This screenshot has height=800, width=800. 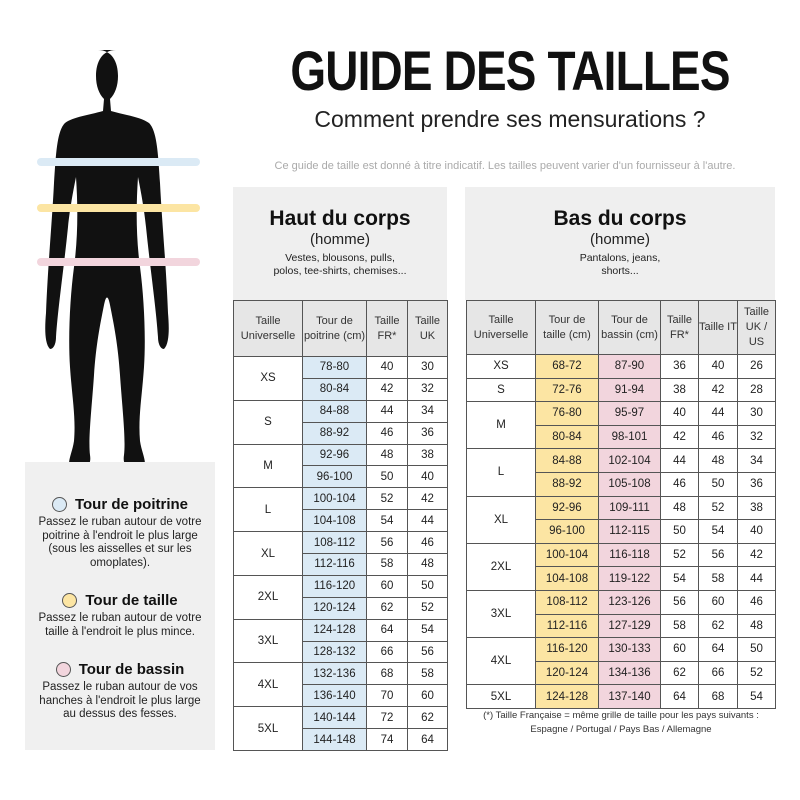 What do you see at coordinates (756, 626) in the screenshot?
I see `value-cell: 48` at bounding box center [756, 626].